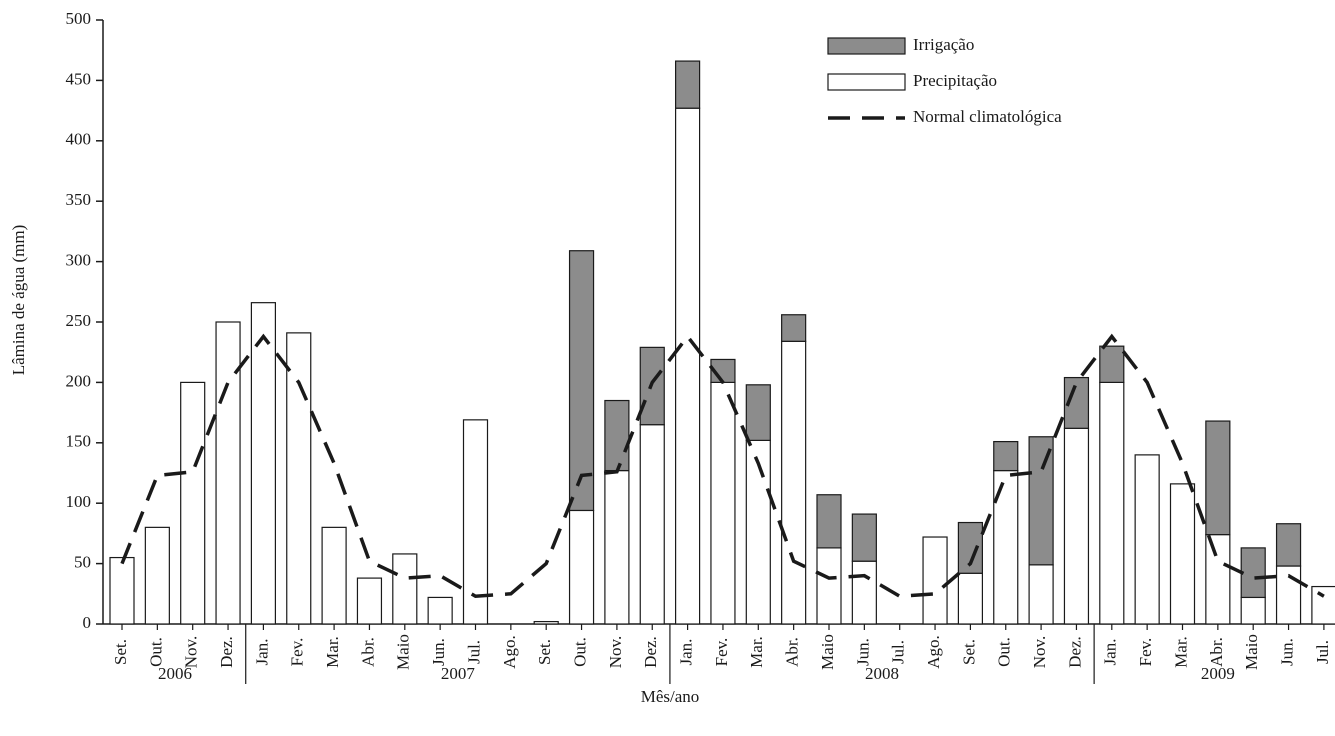 Image resolution: width=1335 pixels, height=736 pixels. What do you see at coordinates (79, 441) in the screenshot?
I see `y-tick-label: 150` at bounding box center [79, 441].